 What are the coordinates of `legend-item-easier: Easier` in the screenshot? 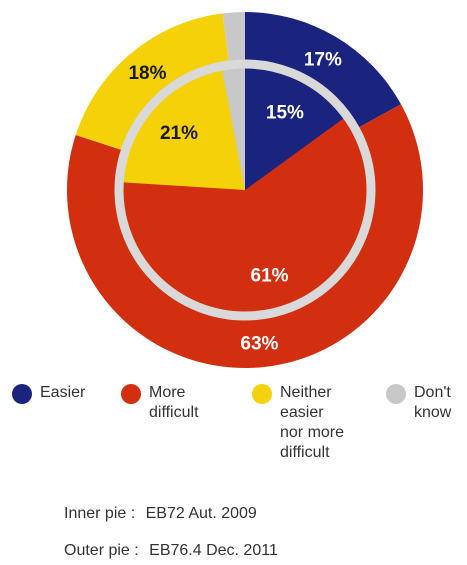 It's located at (48, 393).